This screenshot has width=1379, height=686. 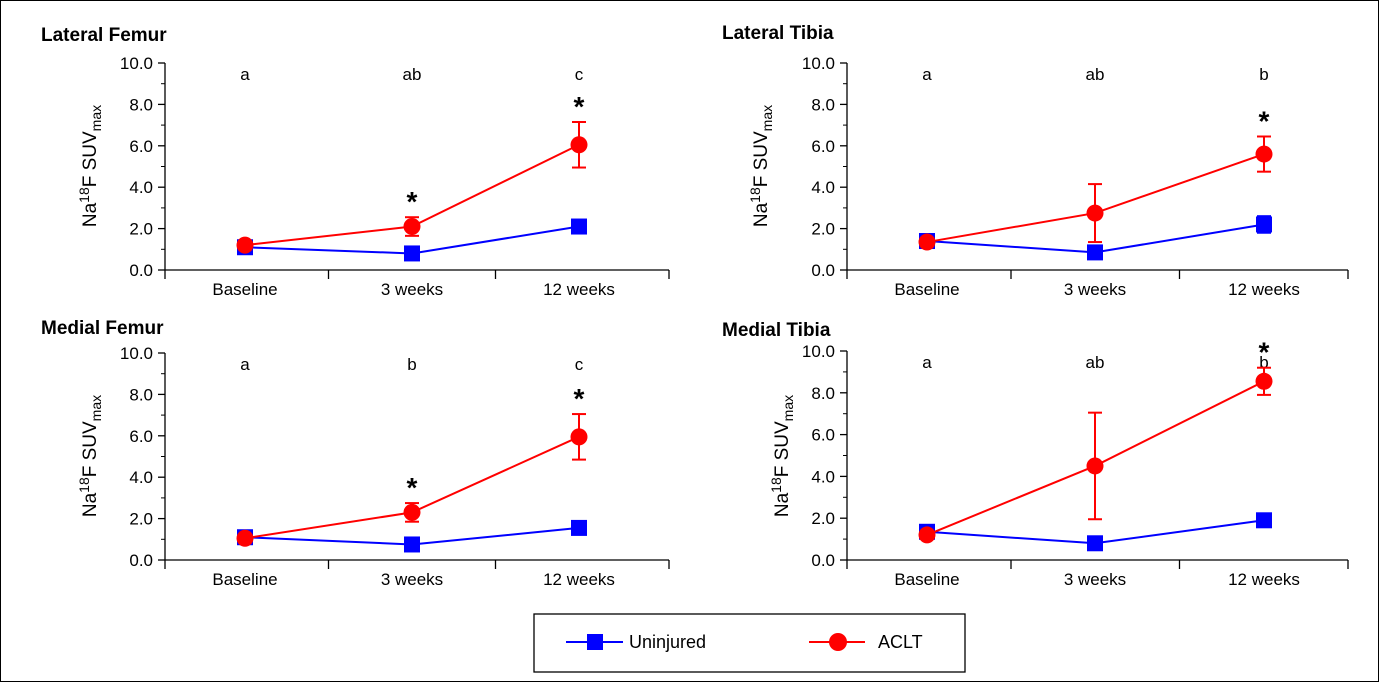 What do you see at coordinates (900, 642) in the screenshot?
I see `legend-label: ACLT` at bounding box center [900, 642].